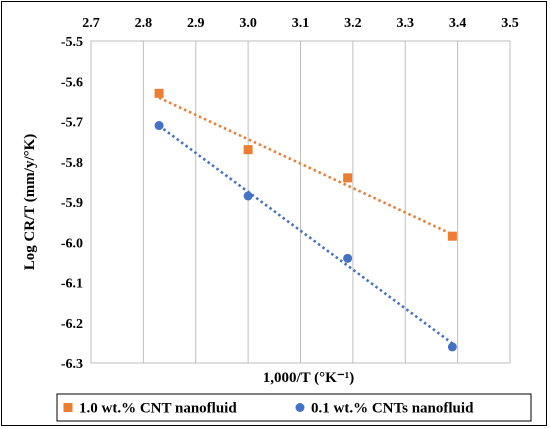  I want to click on y-tick-label: -6.2, so click(72, 324).